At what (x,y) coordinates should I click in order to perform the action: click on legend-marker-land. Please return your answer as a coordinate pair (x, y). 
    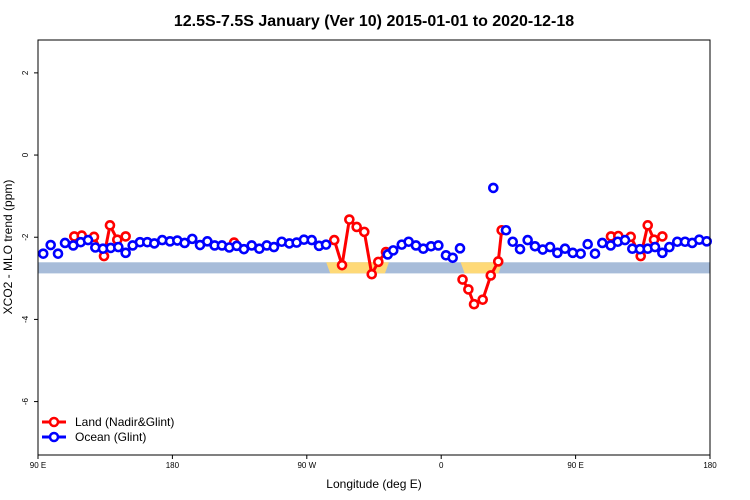
    Looking at the image, I should click on (54, 422).